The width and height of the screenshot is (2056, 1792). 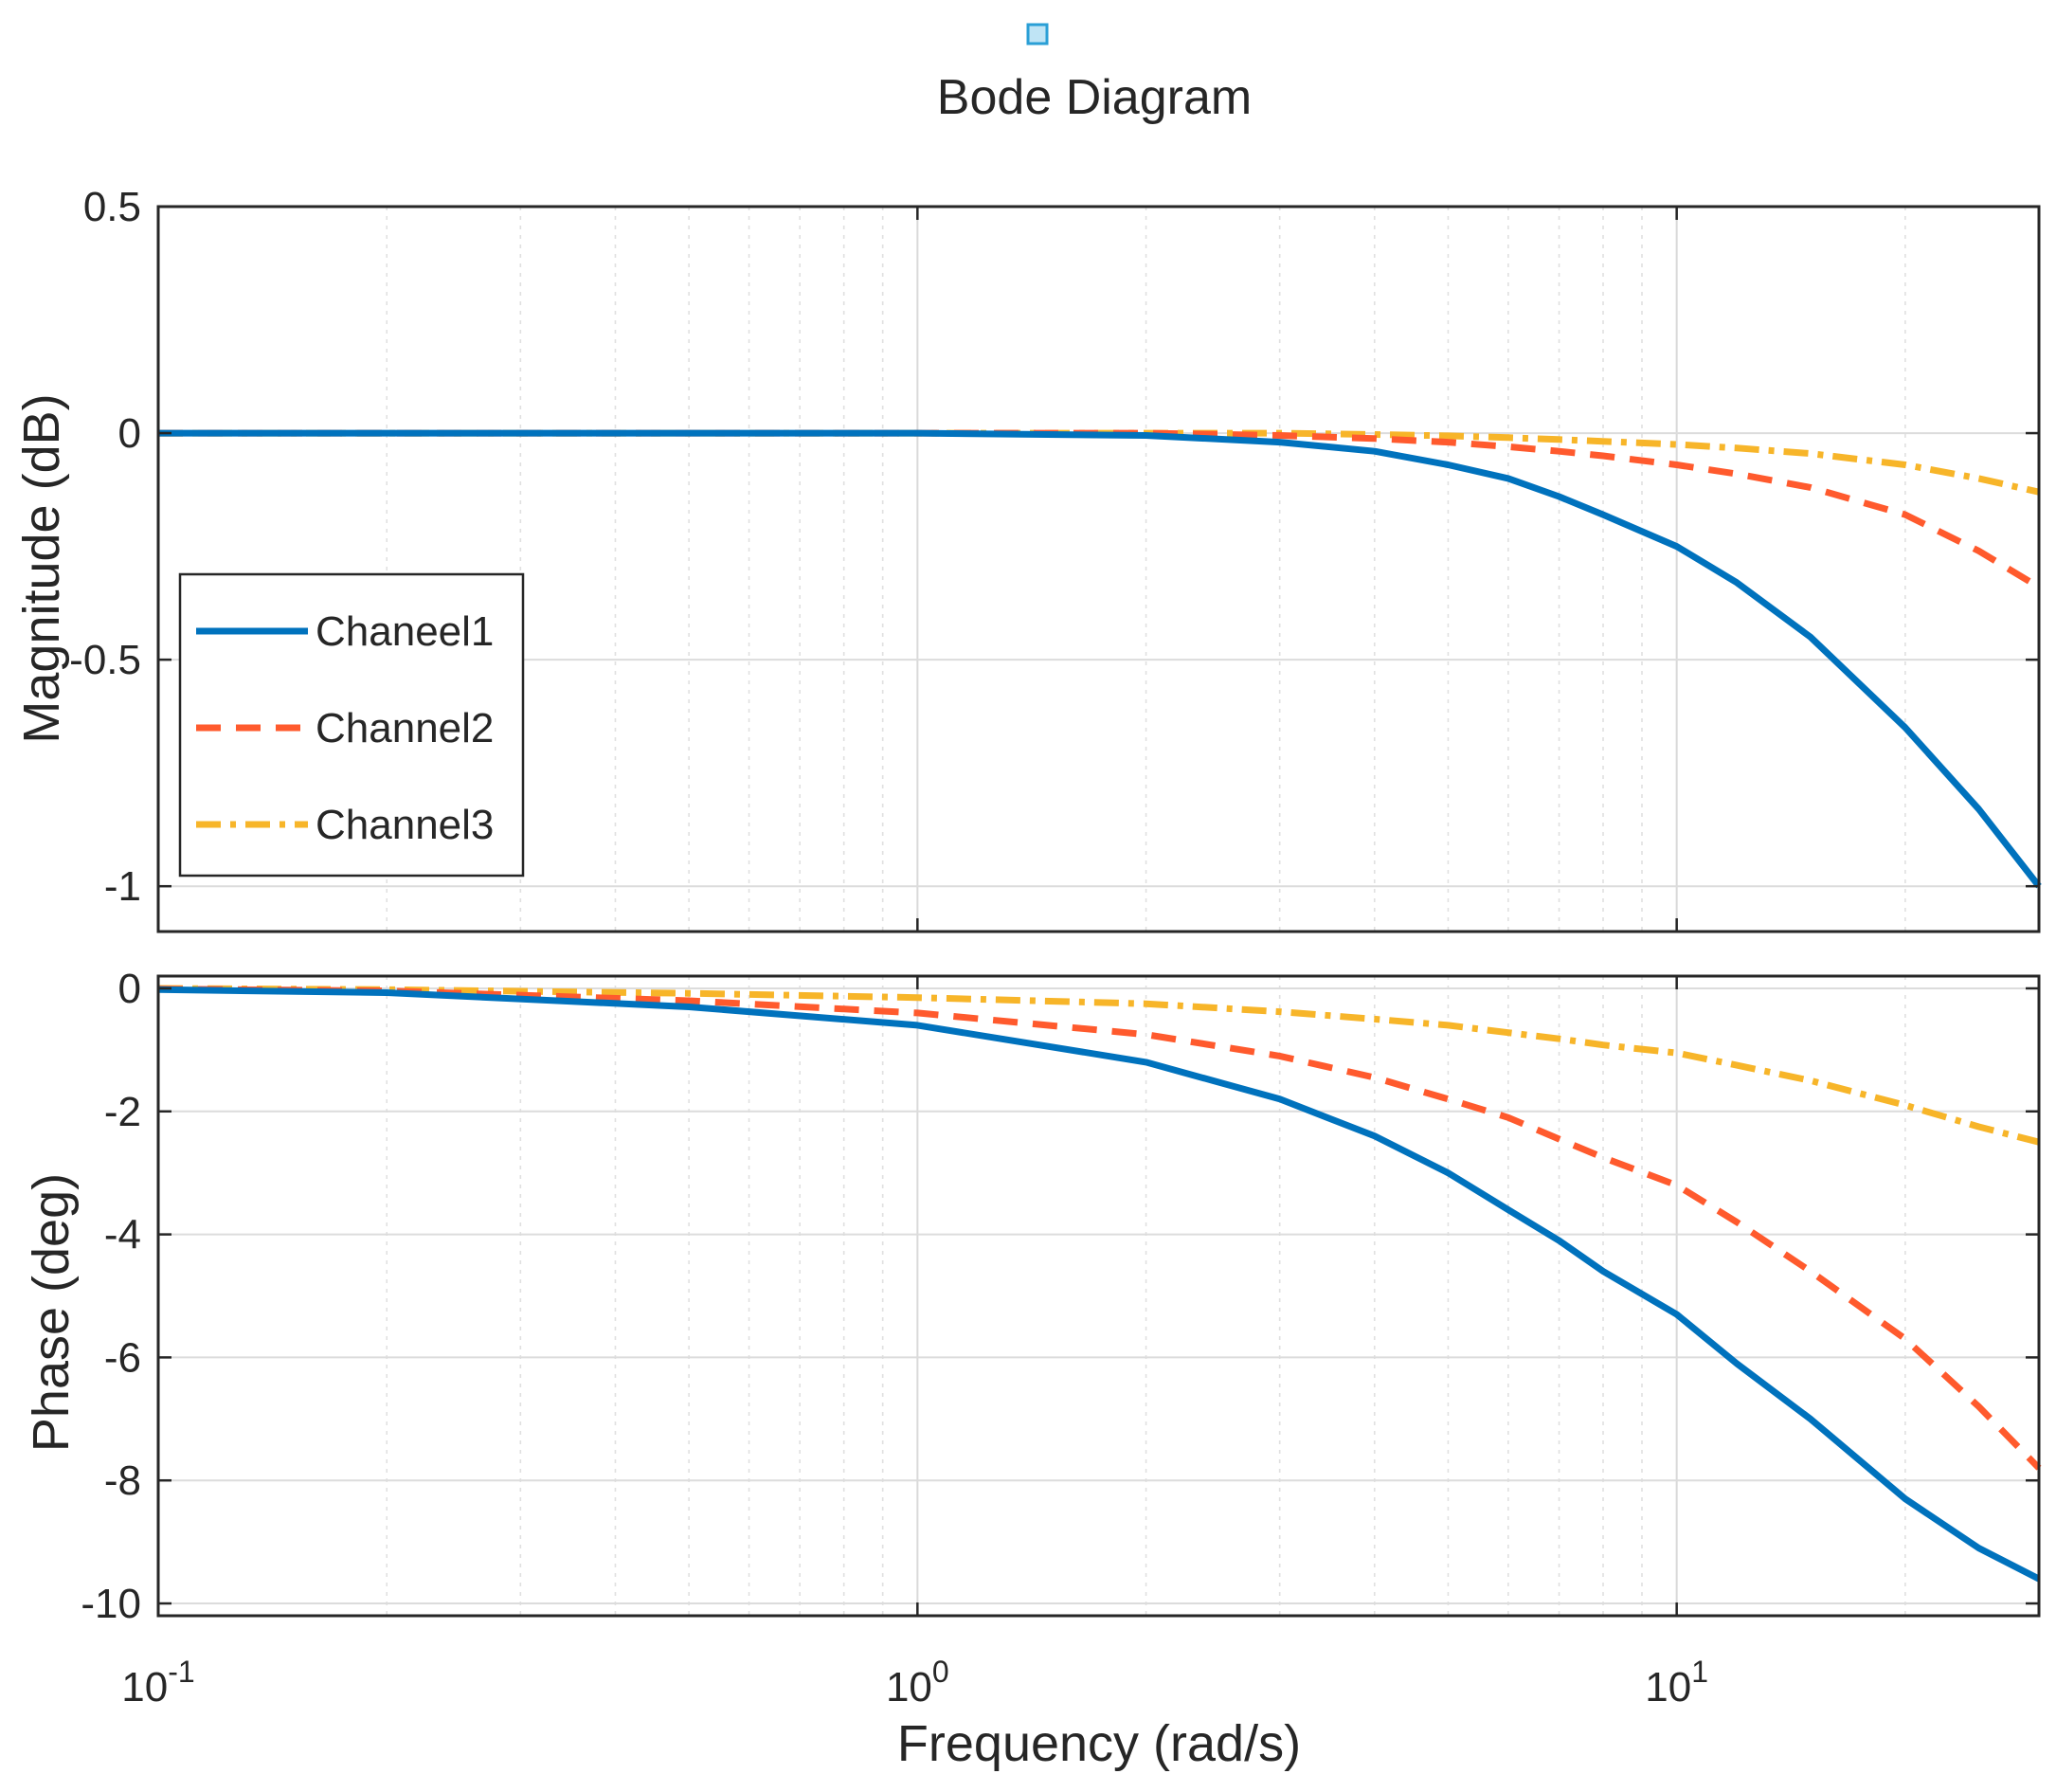 I want to click on x-tick-label: 10⁻¹, so click(x=157, y=1683).